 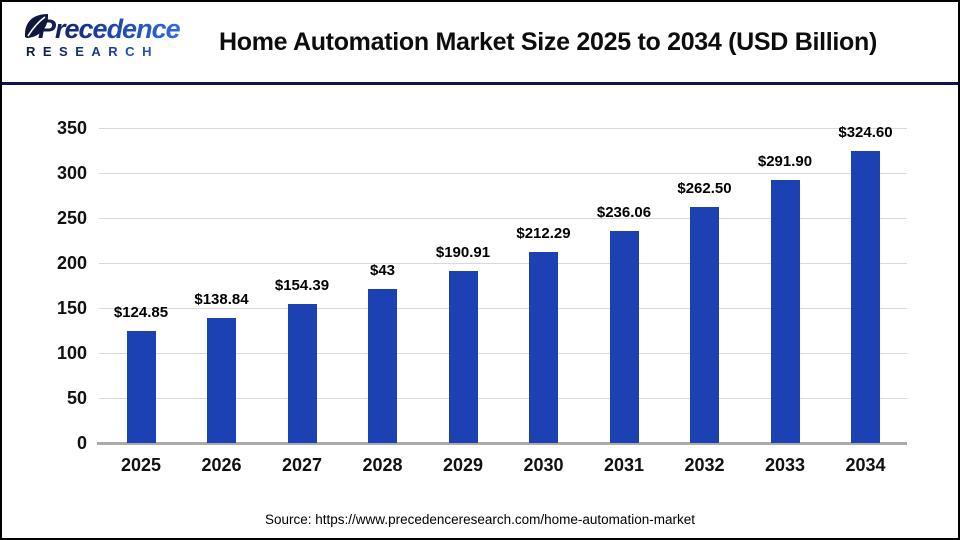 What do you see at coordinates (71, 353) in the screenshot?
I see `y-tick-100: 100` at bounding box center [71, 353].